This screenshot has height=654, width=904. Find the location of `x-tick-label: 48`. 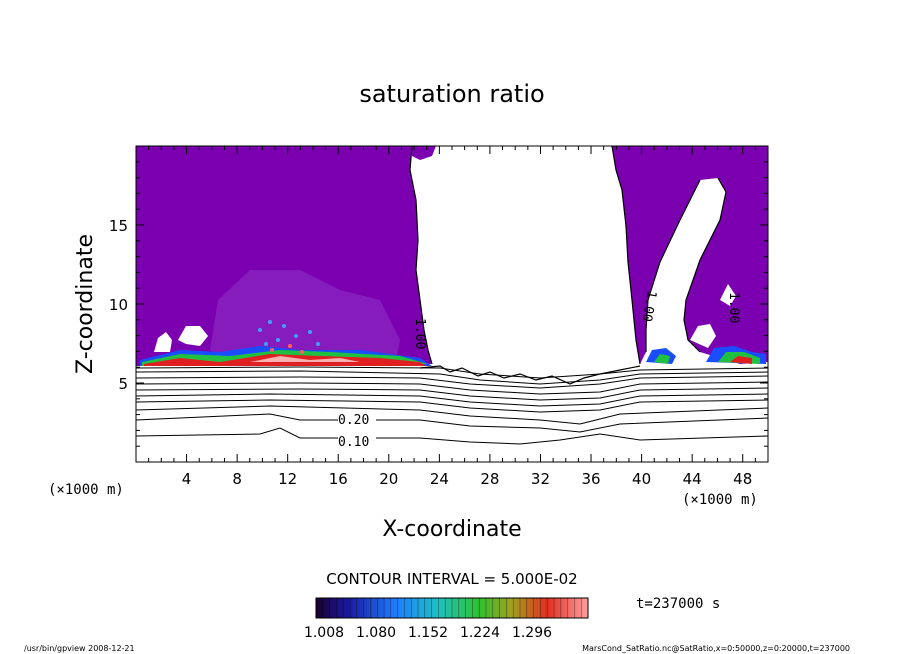

x-tick-label: 48 is located at coordinates (742, 479).